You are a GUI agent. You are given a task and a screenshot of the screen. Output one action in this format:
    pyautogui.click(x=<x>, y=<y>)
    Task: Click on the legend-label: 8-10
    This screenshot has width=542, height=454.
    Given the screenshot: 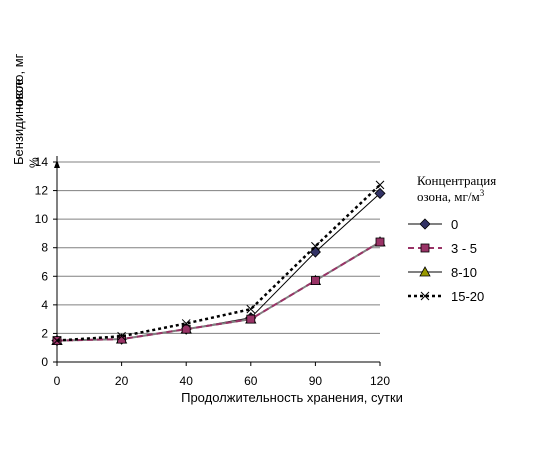 What is the action you would take?
    pyautogui.click(x=464, y=272)
    